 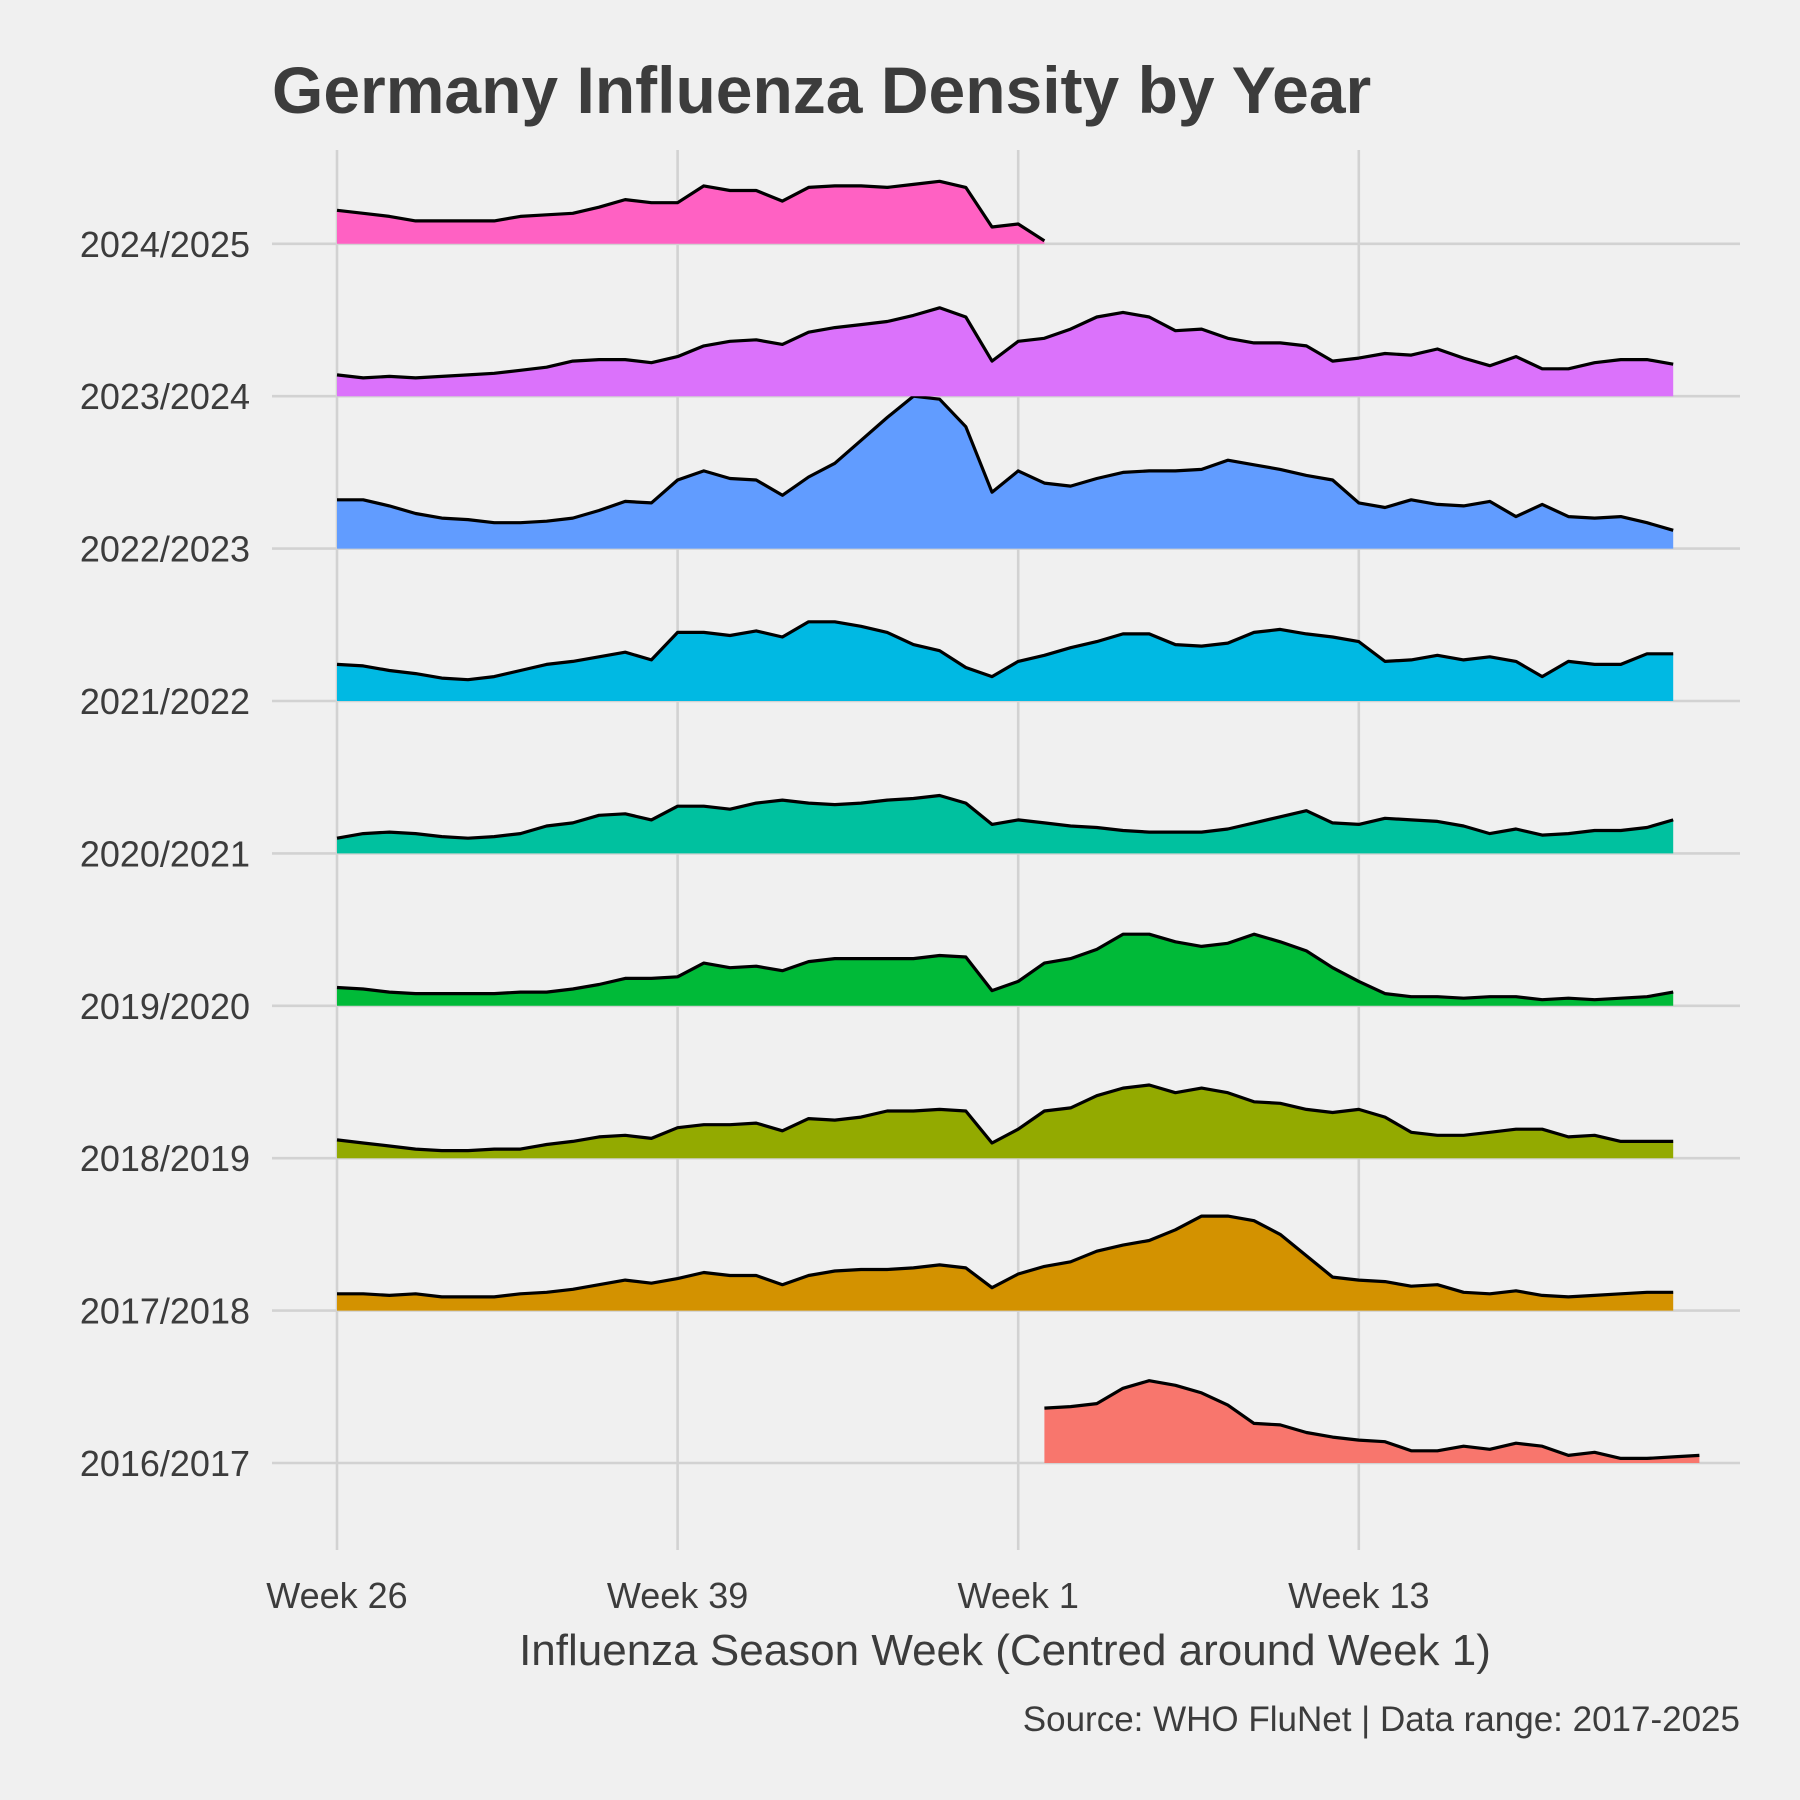 What do you see at coordinates (847, 1595) in the screenshot?
I see `x-axis-tick-labels: Week 26 Week 39 Week 1 Week 13` at bounding box center [847, 1595].